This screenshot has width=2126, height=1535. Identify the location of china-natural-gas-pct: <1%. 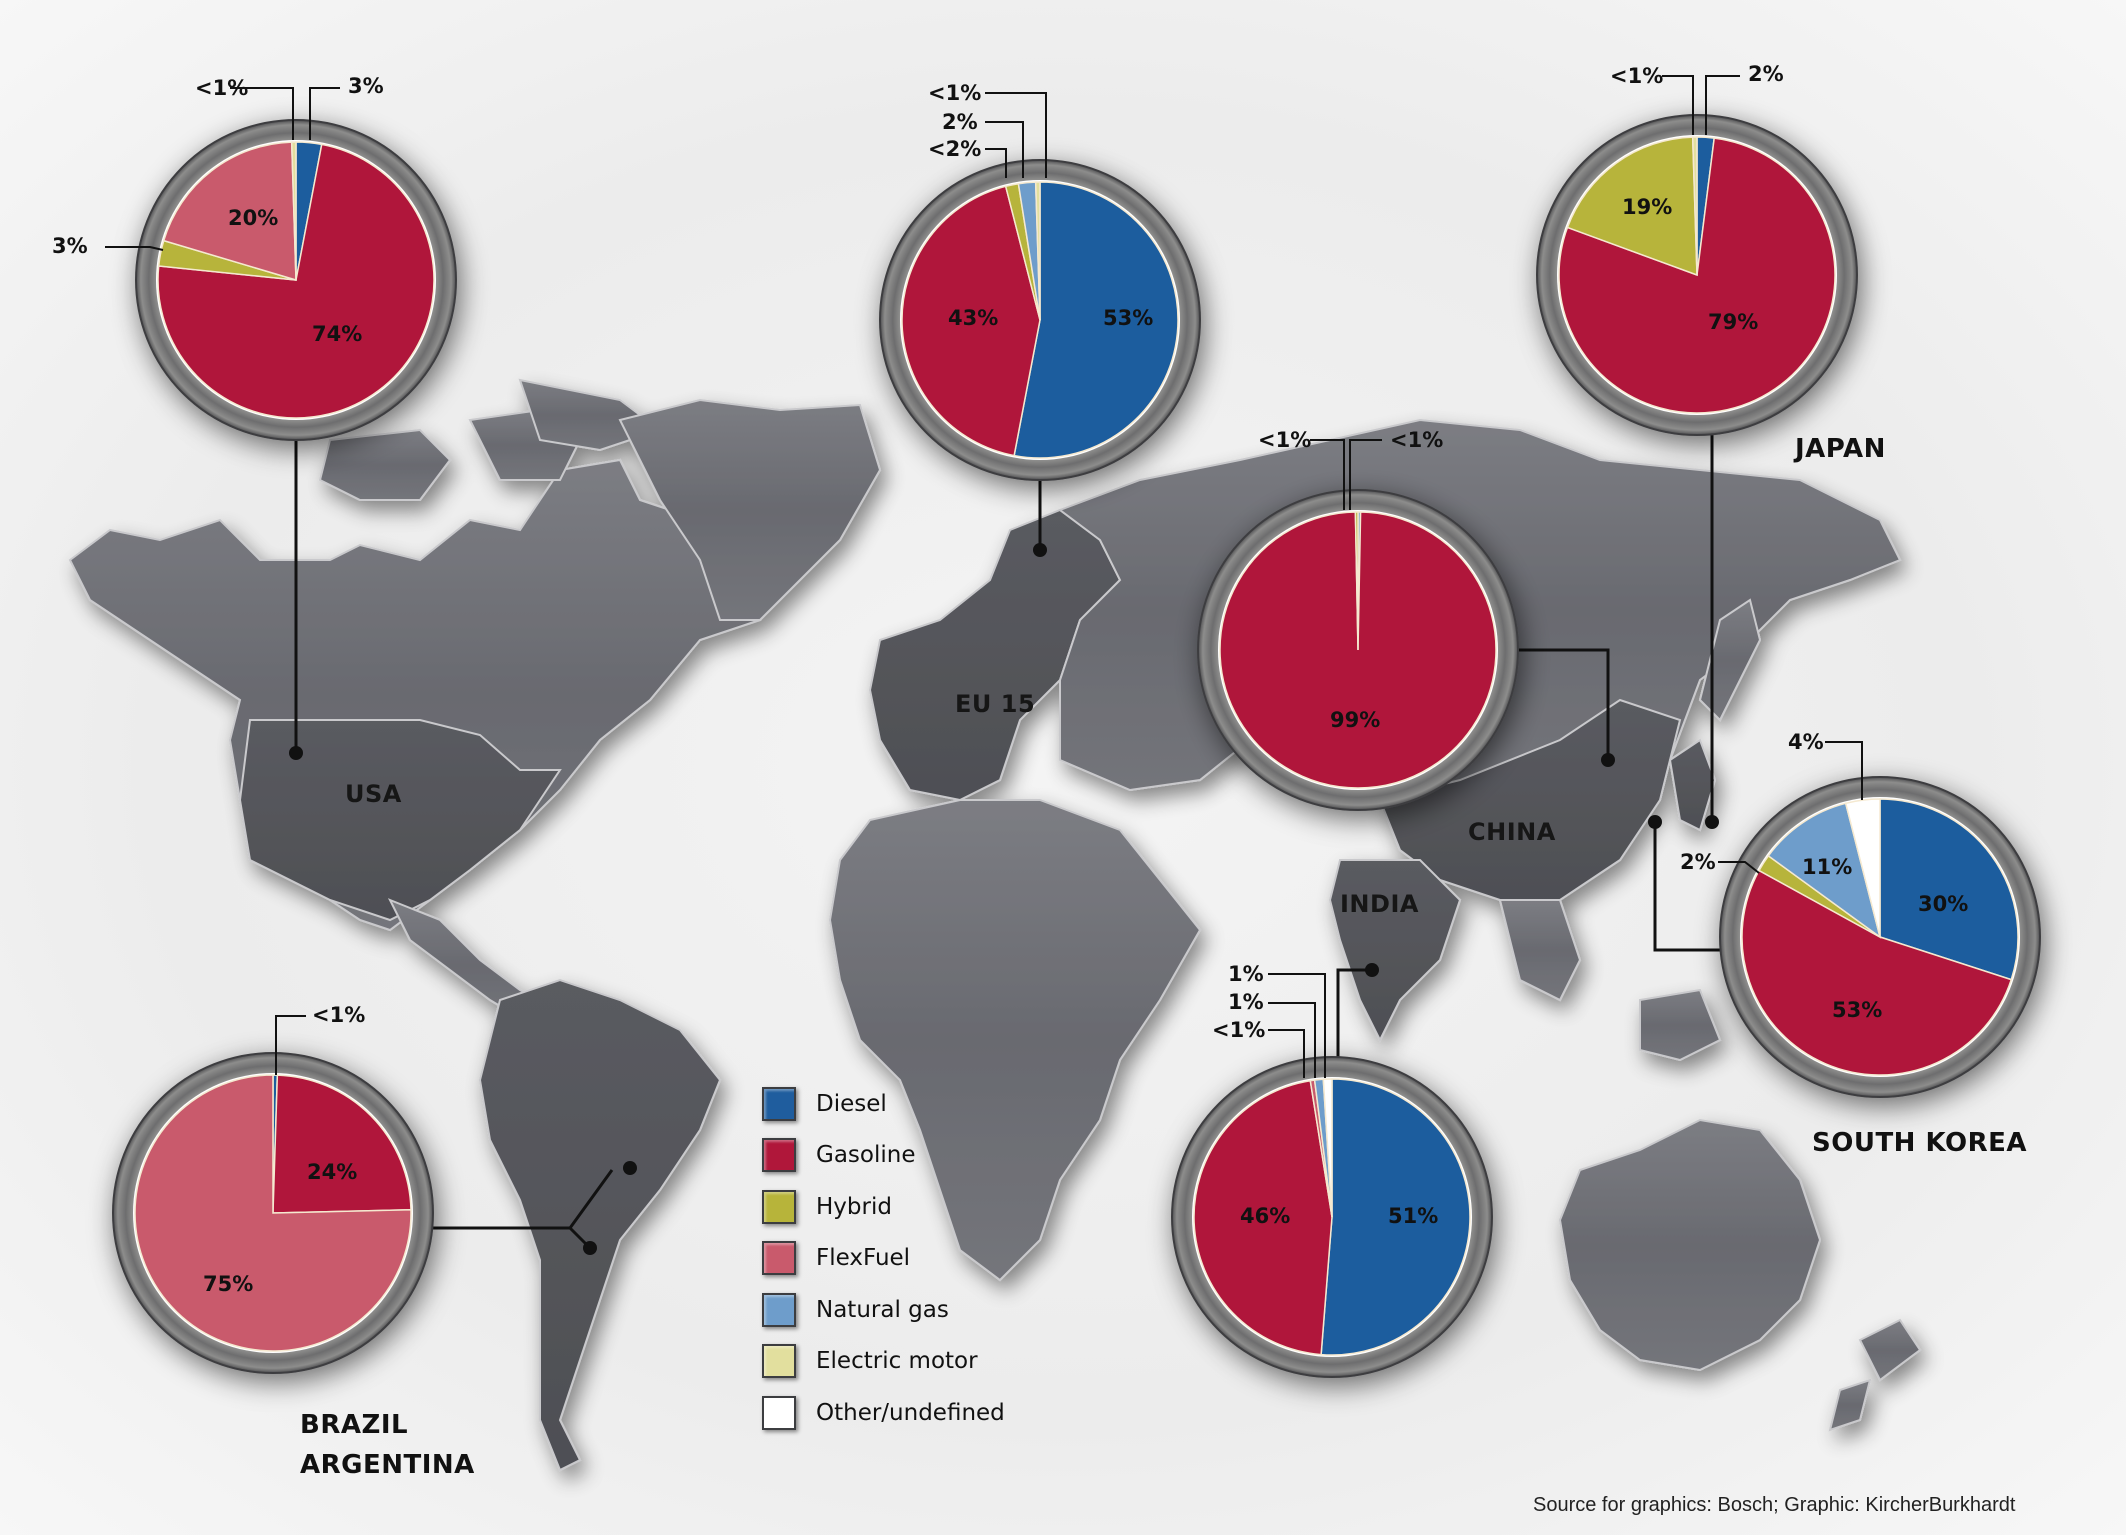
(1417, 440).